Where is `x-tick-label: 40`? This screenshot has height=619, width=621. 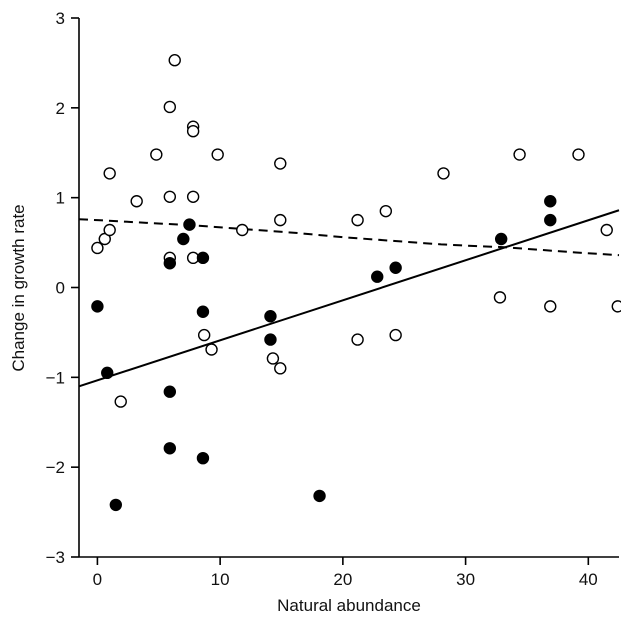 x-tick-label: 40 is located at coordinates (588, 579).